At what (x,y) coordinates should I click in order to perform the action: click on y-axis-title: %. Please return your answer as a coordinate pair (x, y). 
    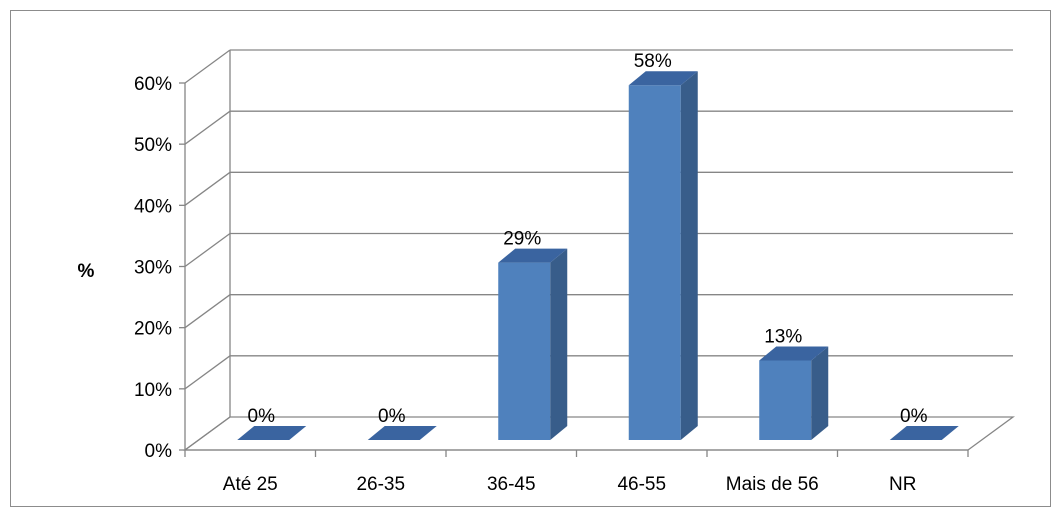
    Looking at the image, I should click on (86, 271).